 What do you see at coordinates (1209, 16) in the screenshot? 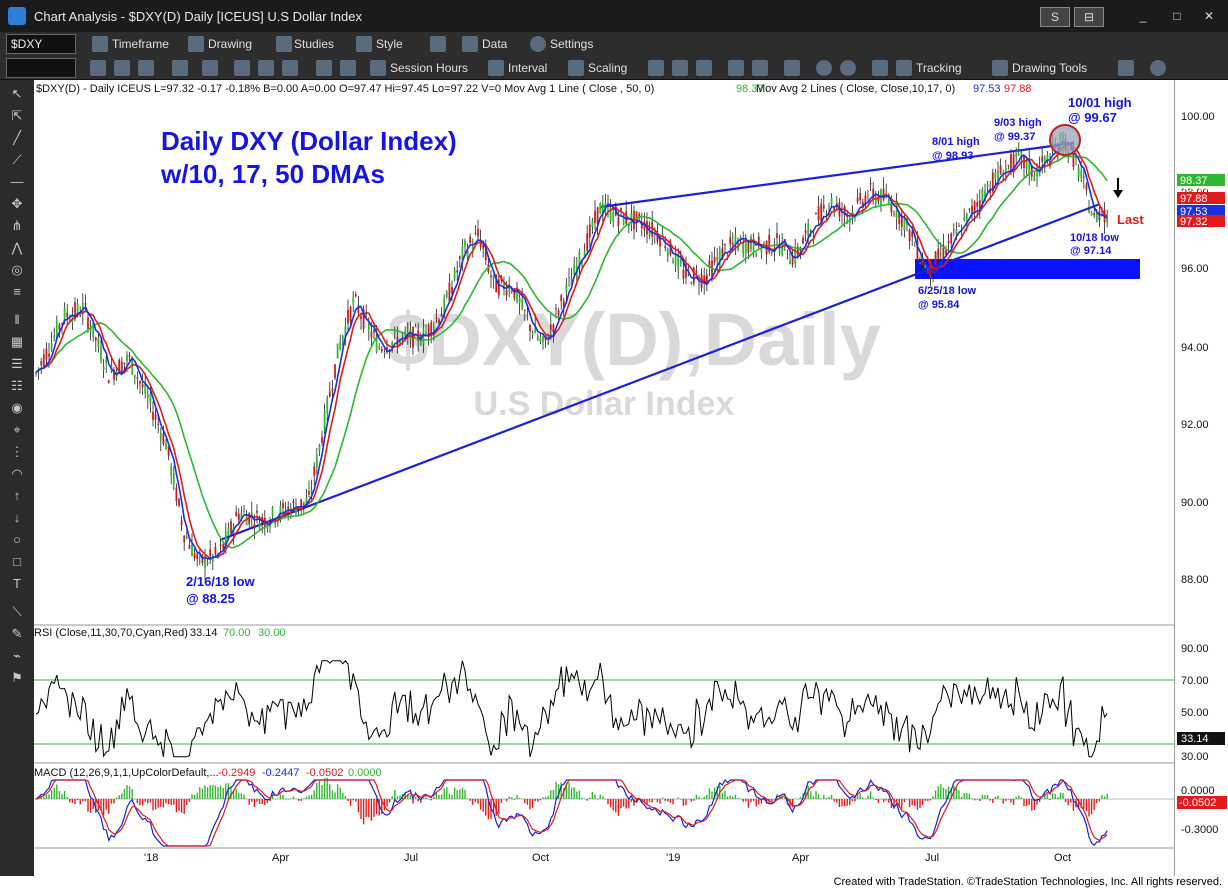
I see `close-button: ✕` at bounding box center [1209, 16].